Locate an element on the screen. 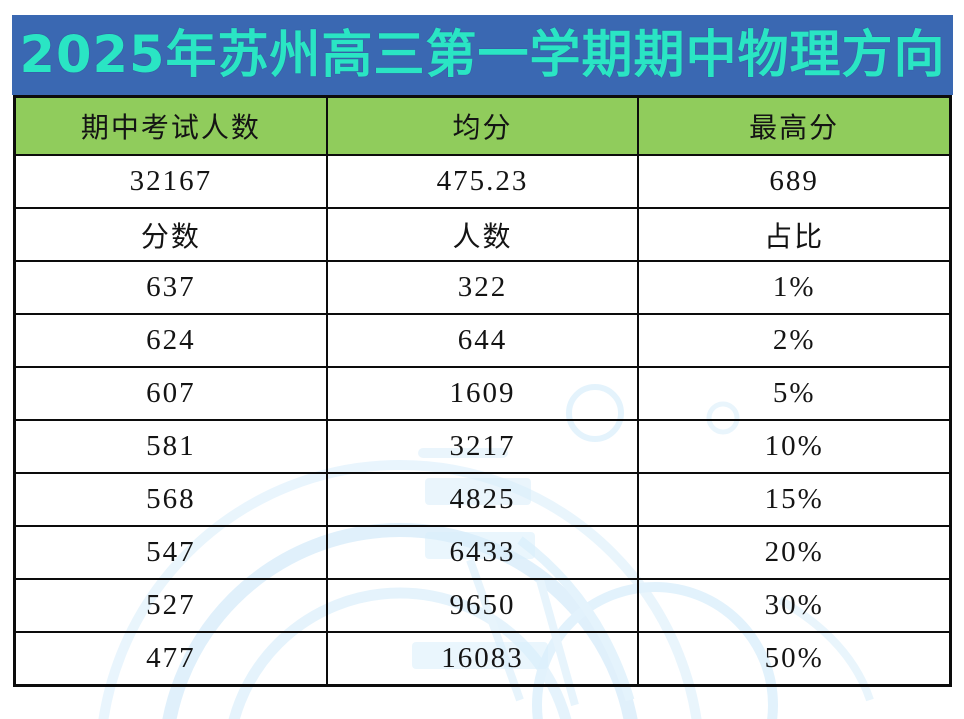 The height and width of the screenshot is (719, 964). table-cell: 15% is located at coordinates (794, 499).